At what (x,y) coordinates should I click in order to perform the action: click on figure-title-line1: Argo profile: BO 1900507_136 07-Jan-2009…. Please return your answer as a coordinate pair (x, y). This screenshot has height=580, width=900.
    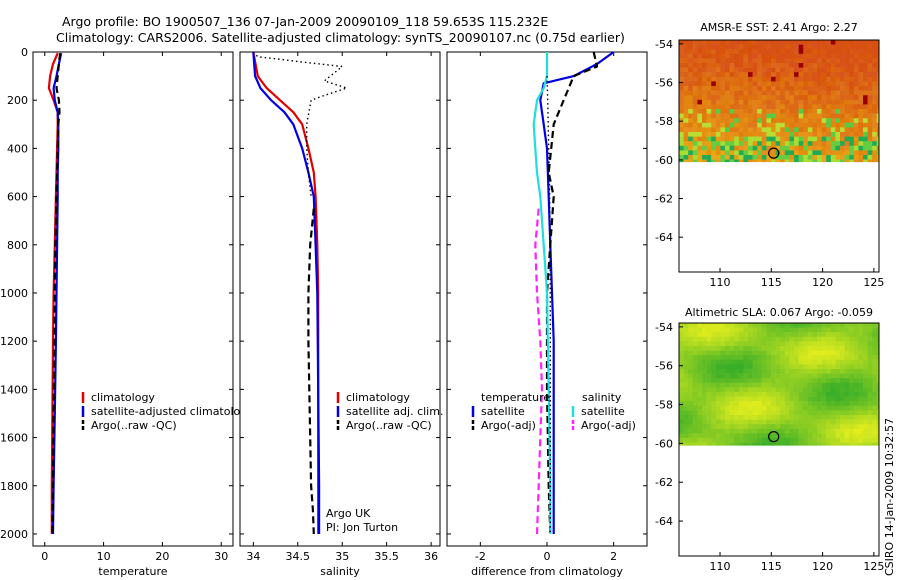
    Looking at the image, I should click on (305, 21).